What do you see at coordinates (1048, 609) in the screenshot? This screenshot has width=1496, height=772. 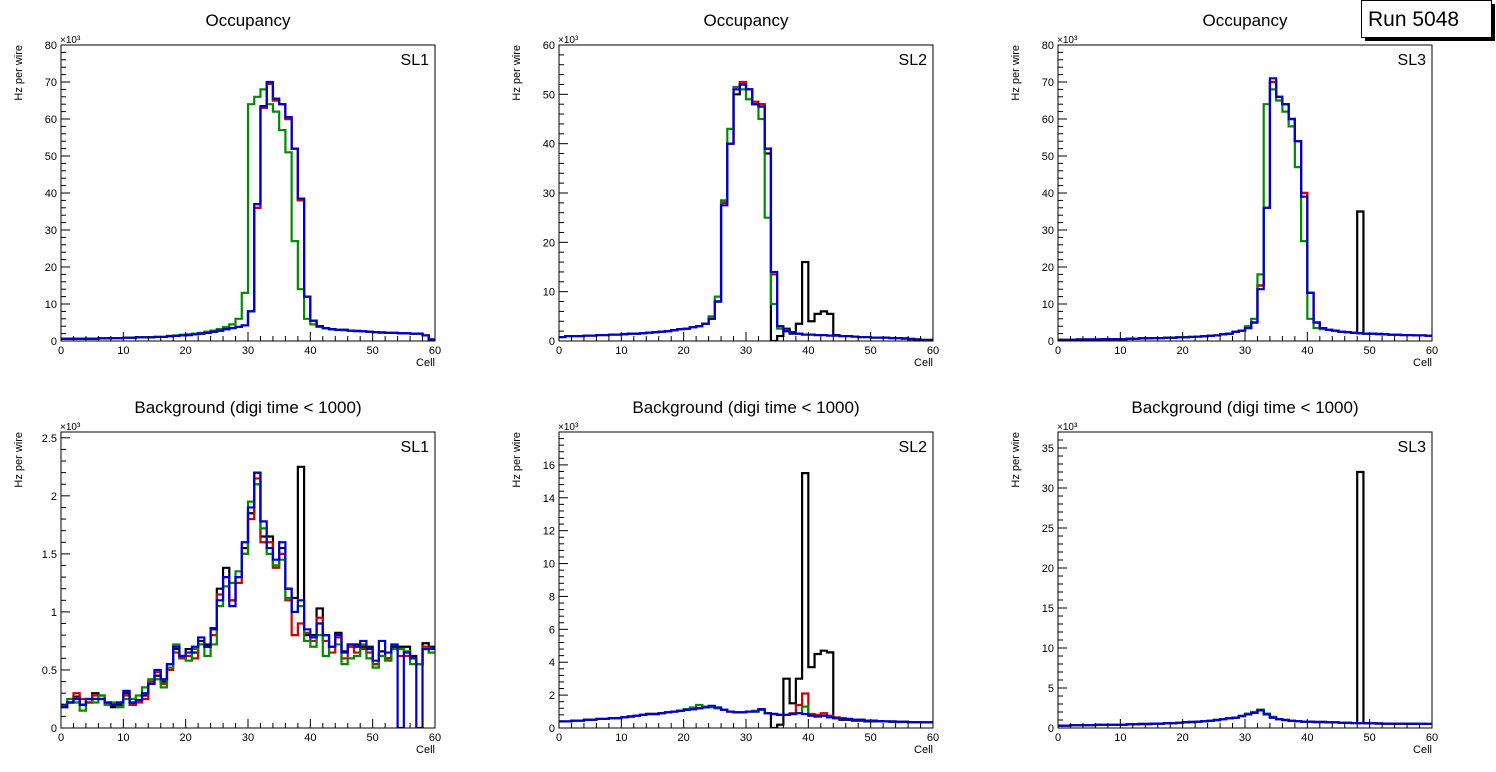 I see `y-tick-label: 15` at bounding box center [1048, 609].